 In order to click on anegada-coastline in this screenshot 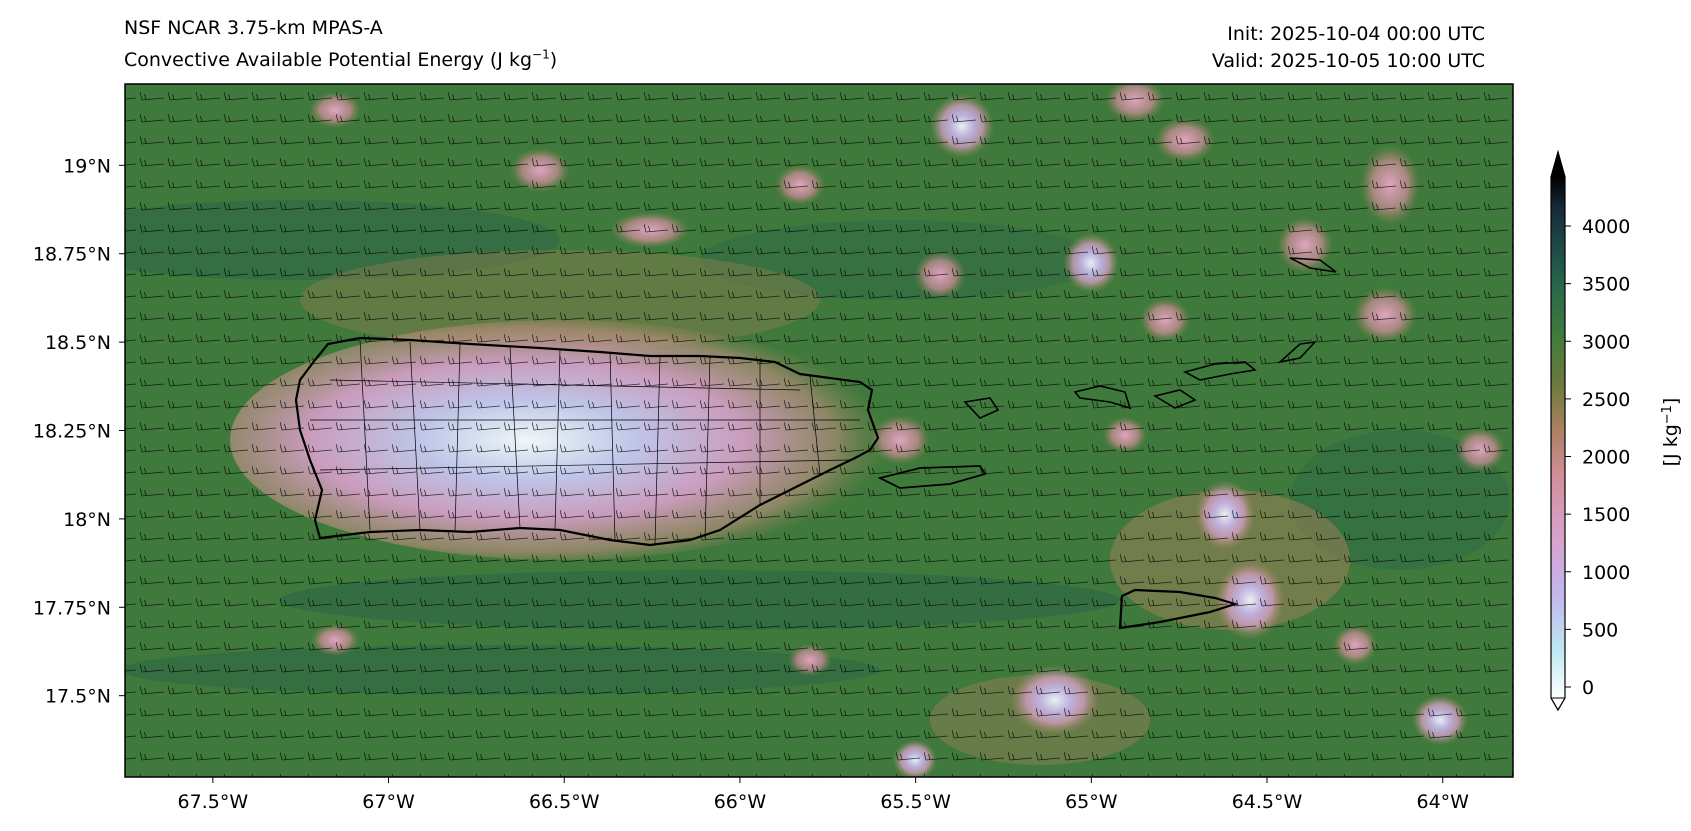, I will do `click(1313, 265)`.